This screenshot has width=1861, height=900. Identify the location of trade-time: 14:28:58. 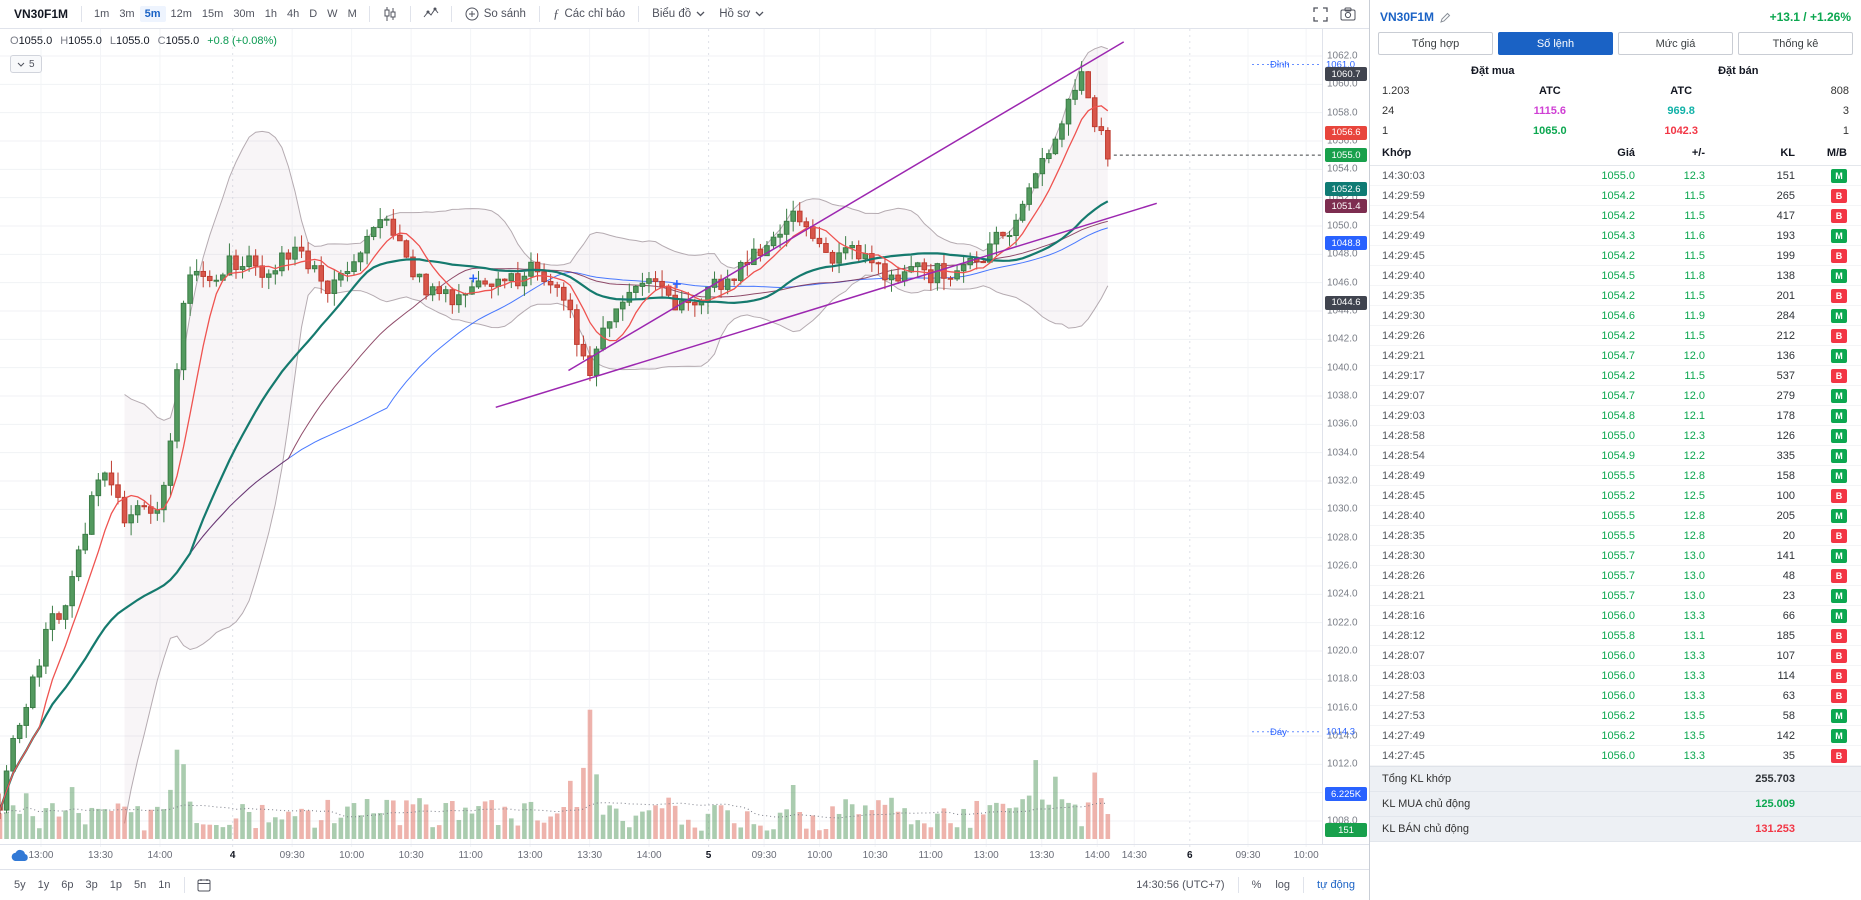
(1403, 435).